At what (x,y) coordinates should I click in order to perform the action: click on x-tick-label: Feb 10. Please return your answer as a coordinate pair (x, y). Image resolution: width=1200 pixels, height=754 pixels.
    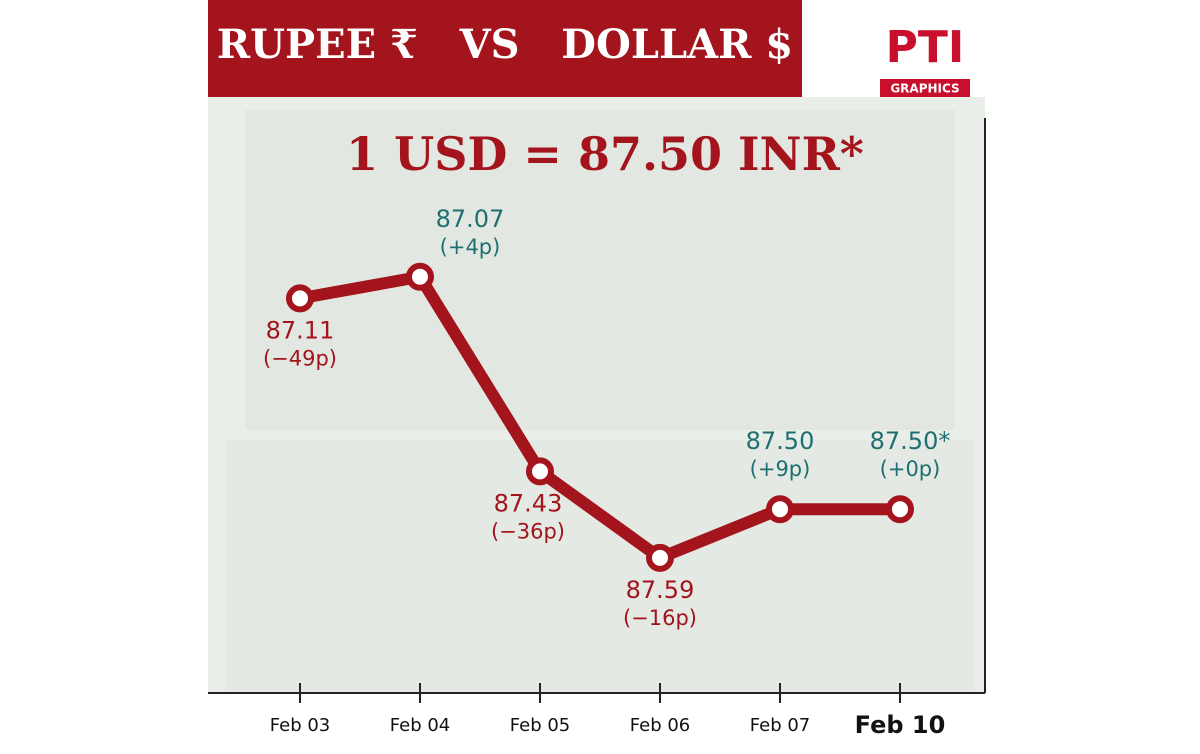
    Looking at the image, I should click on (900, 725).